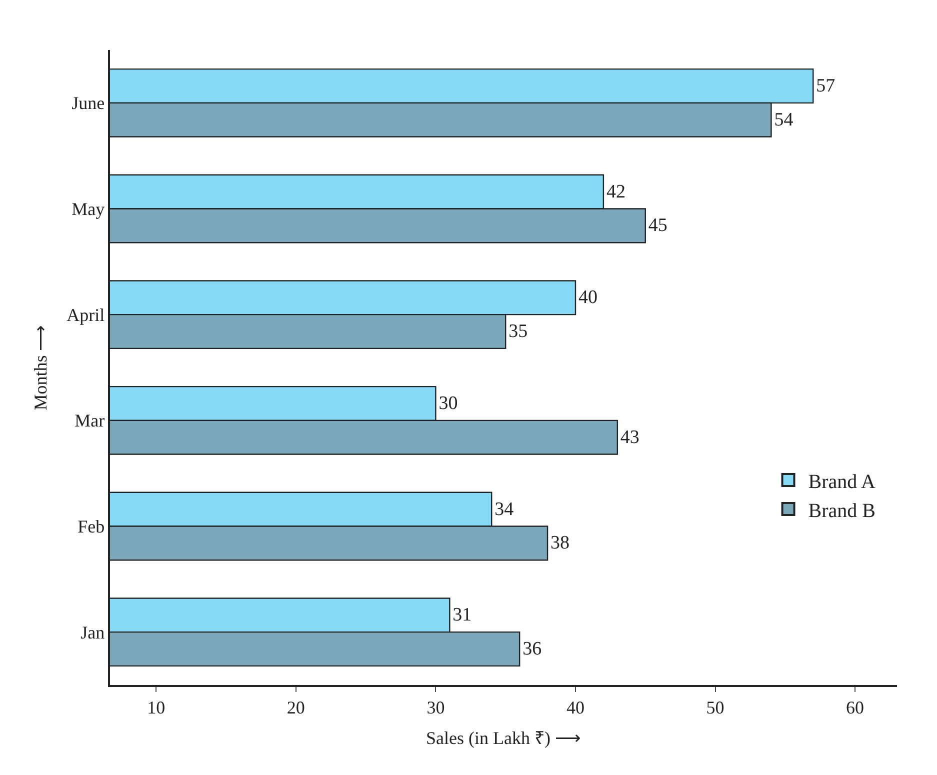  Describe the element at coordinates (842, 511) in the screenshot. I see `legend-label: Brand B` at that location.